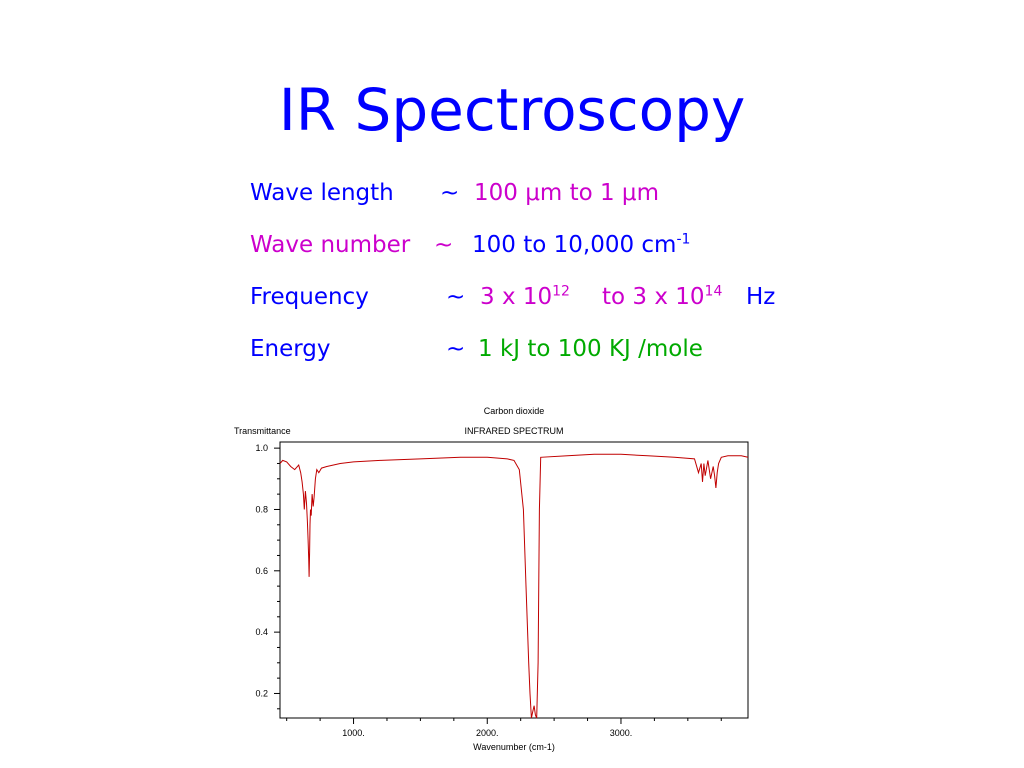  I want to click on y-axis-label: Transmittance, so click(262, 431).